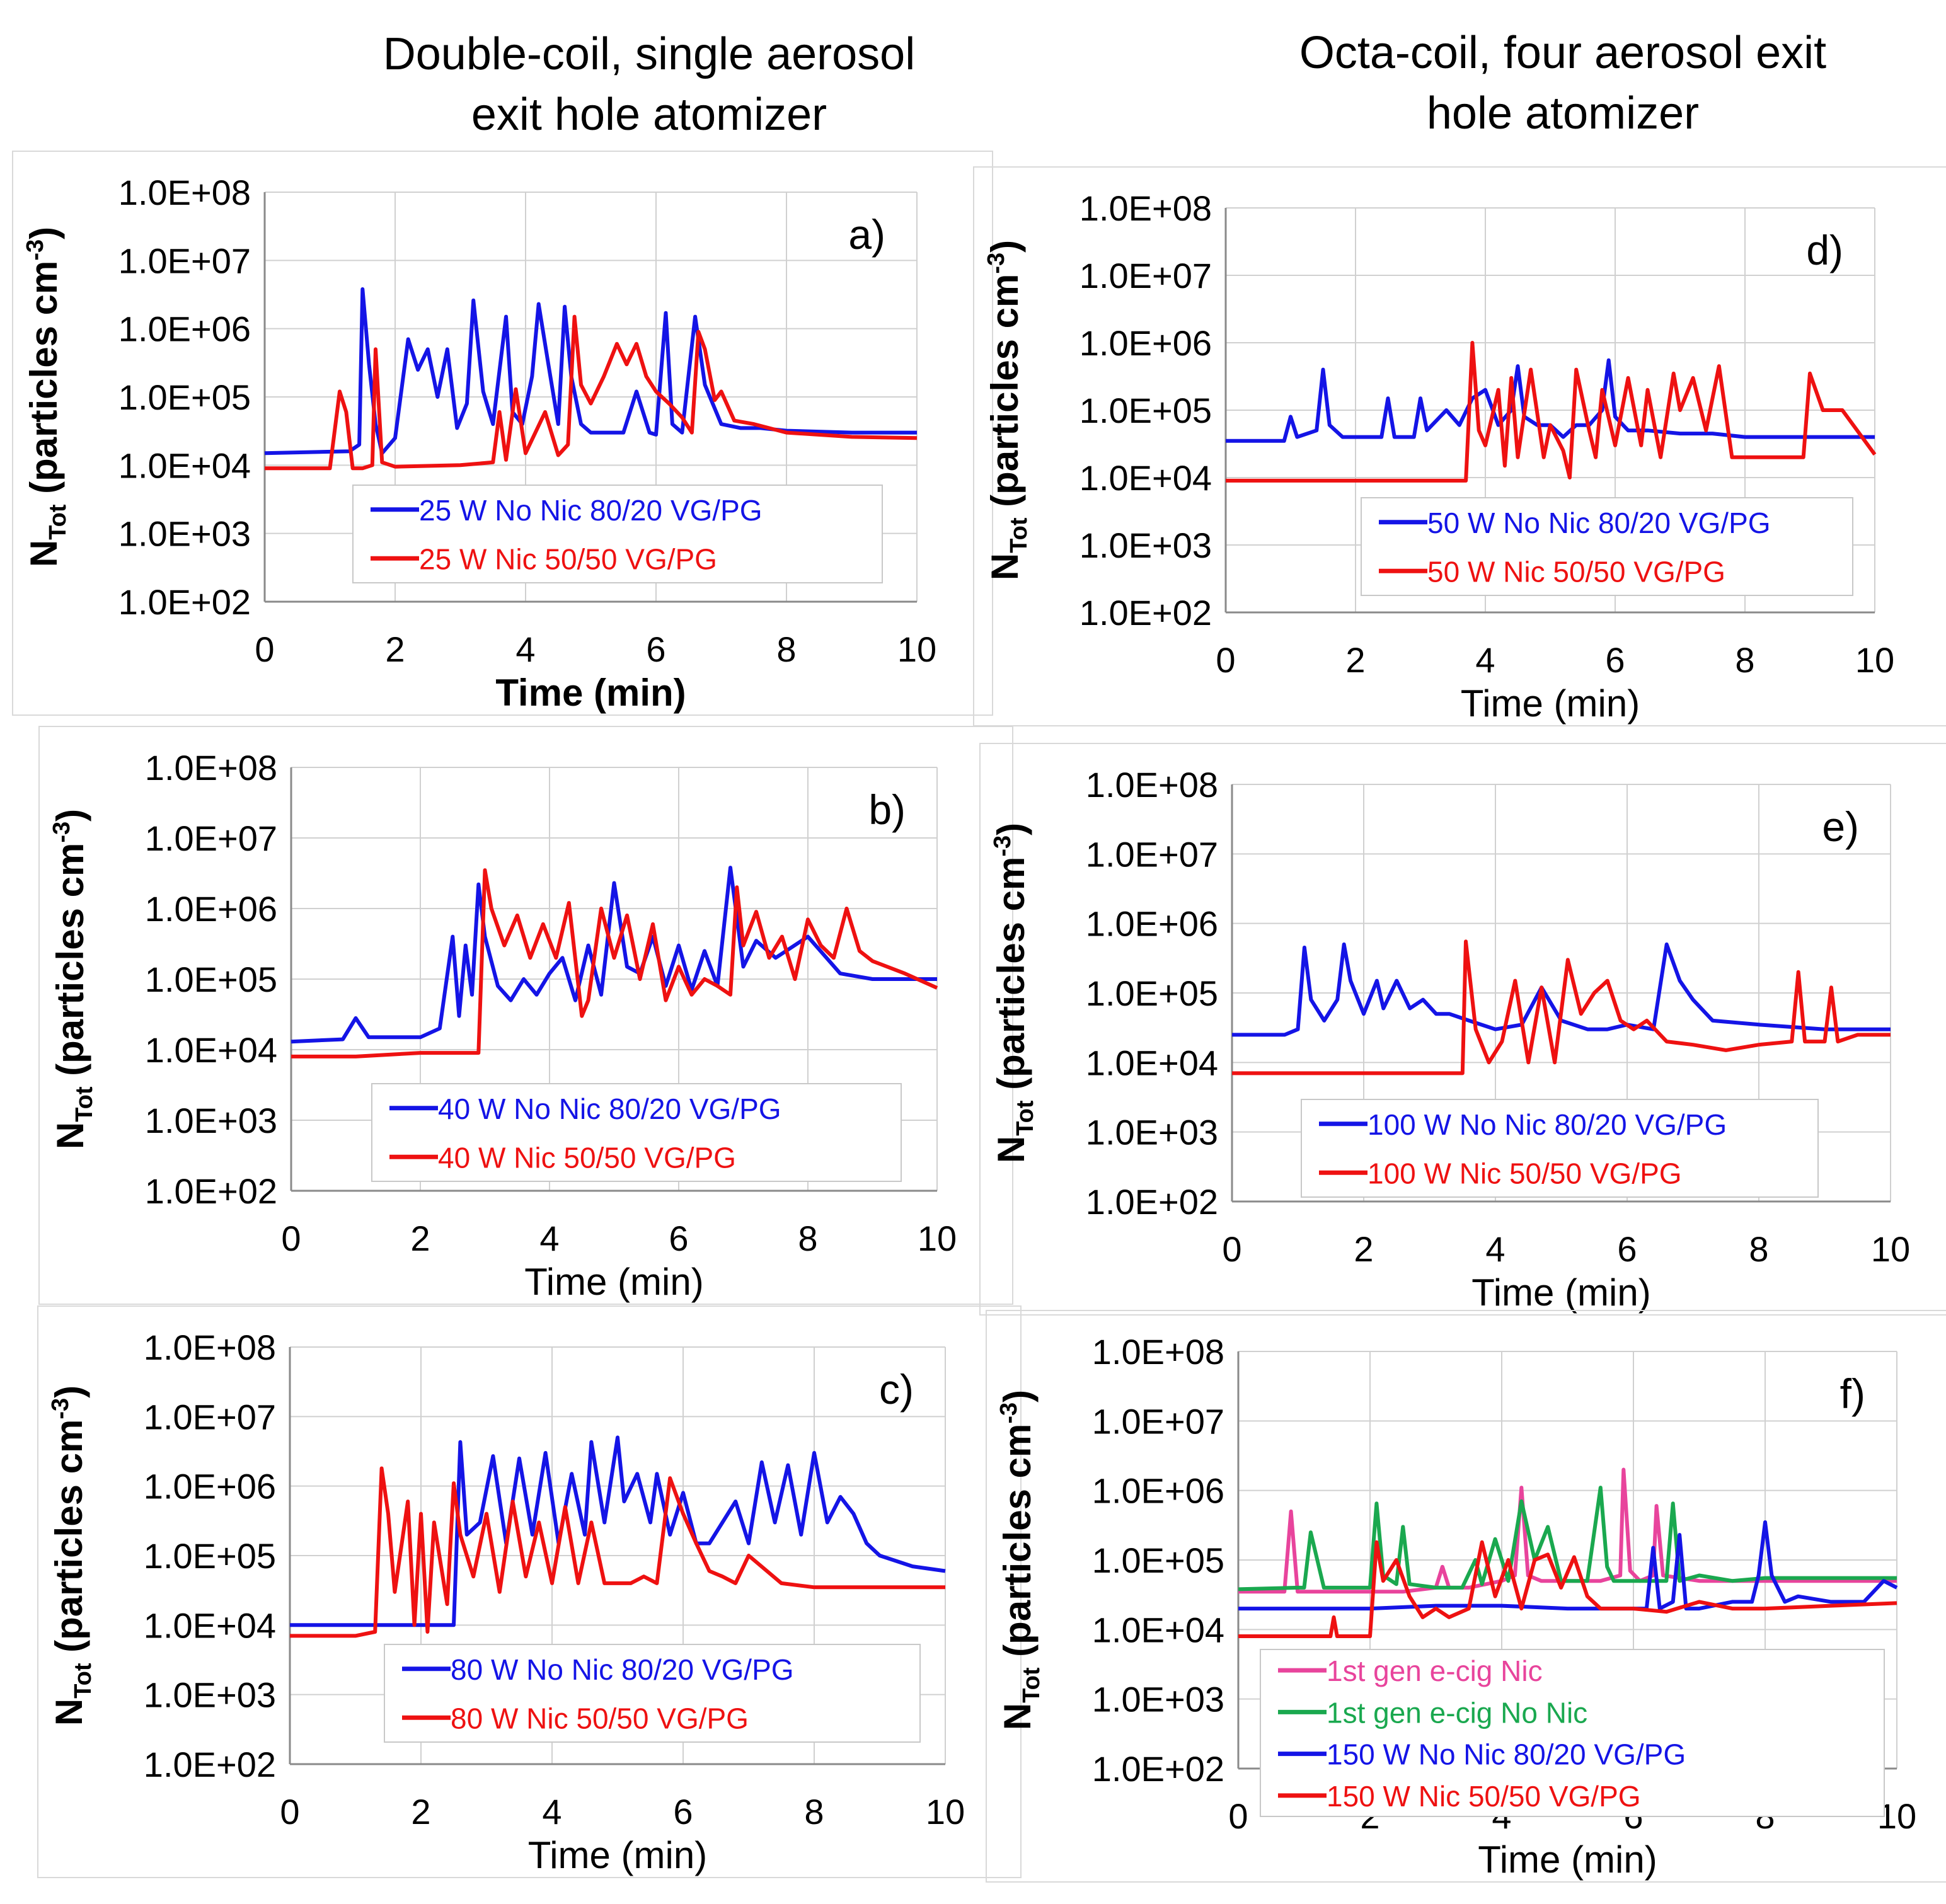 The width and height of the screenshot is (1946, 1904). What do you see at coordinates (1840, 826) in the screenshot?
I see `panel-tag: e)` at bounding box center [1840, 826].